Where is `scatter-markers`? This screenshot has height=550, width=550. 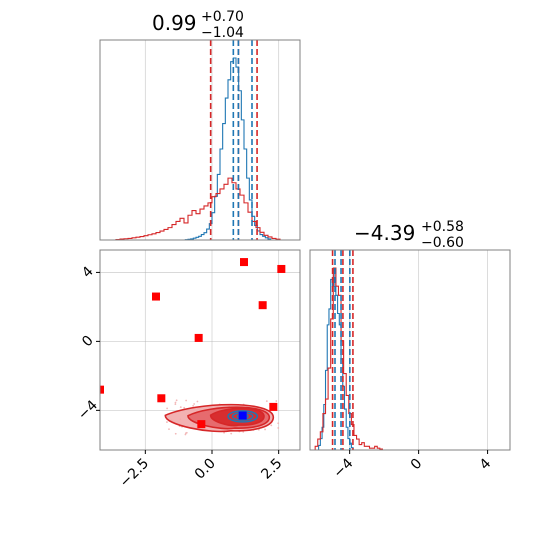
scatter-markers is located at coordinates (193, 343).